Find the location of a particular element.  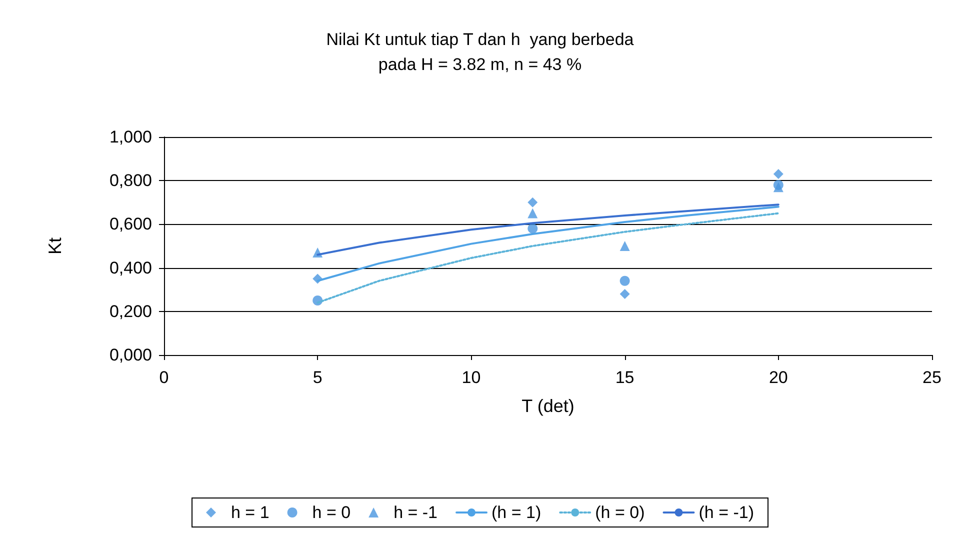

chart-title: Nilai Kt untuk tiap T dan h yang berbeda is located at coordinates (480, 39).